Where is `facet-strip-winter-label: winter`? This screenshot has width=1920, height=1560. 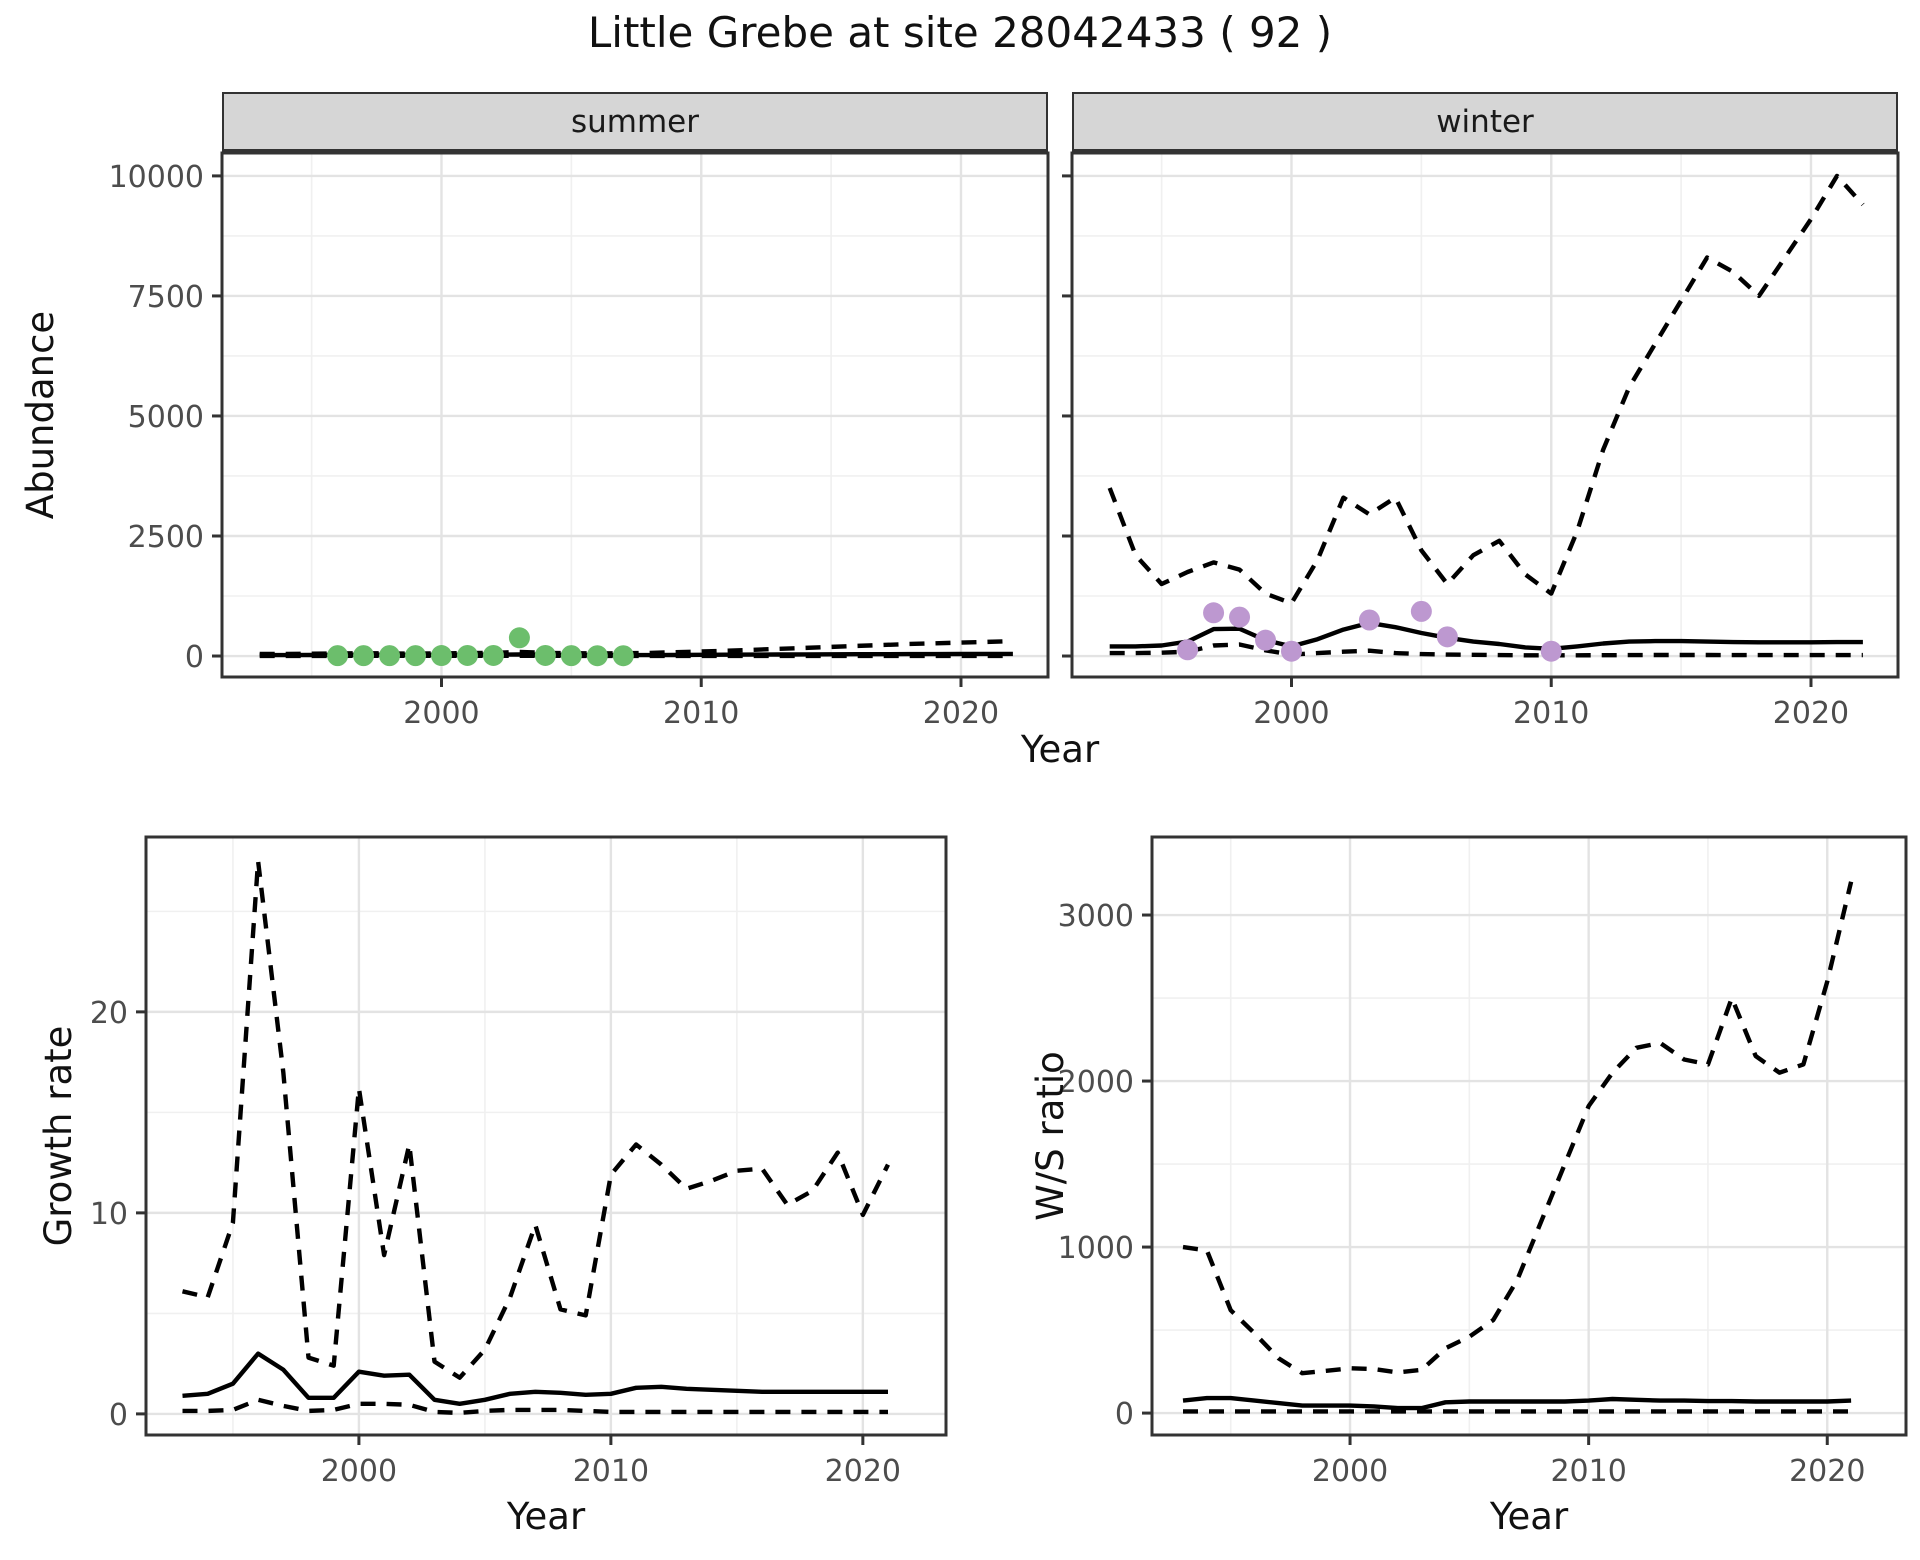 facet-strip-winter-label: winter is located at coordinates (1485, 121).